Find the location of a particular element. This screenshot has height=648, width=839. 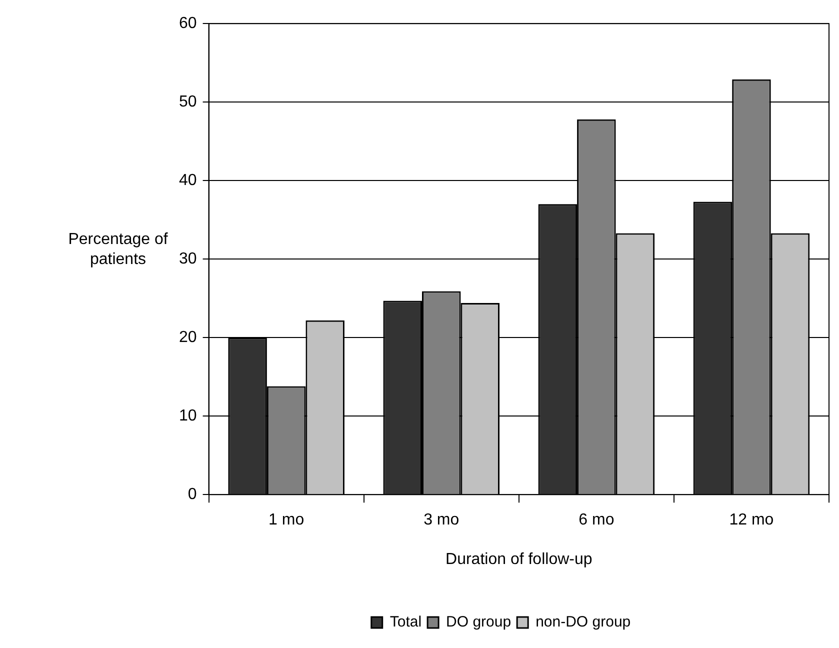

y-tick-label: 50 is located at coordinates (188, 102).